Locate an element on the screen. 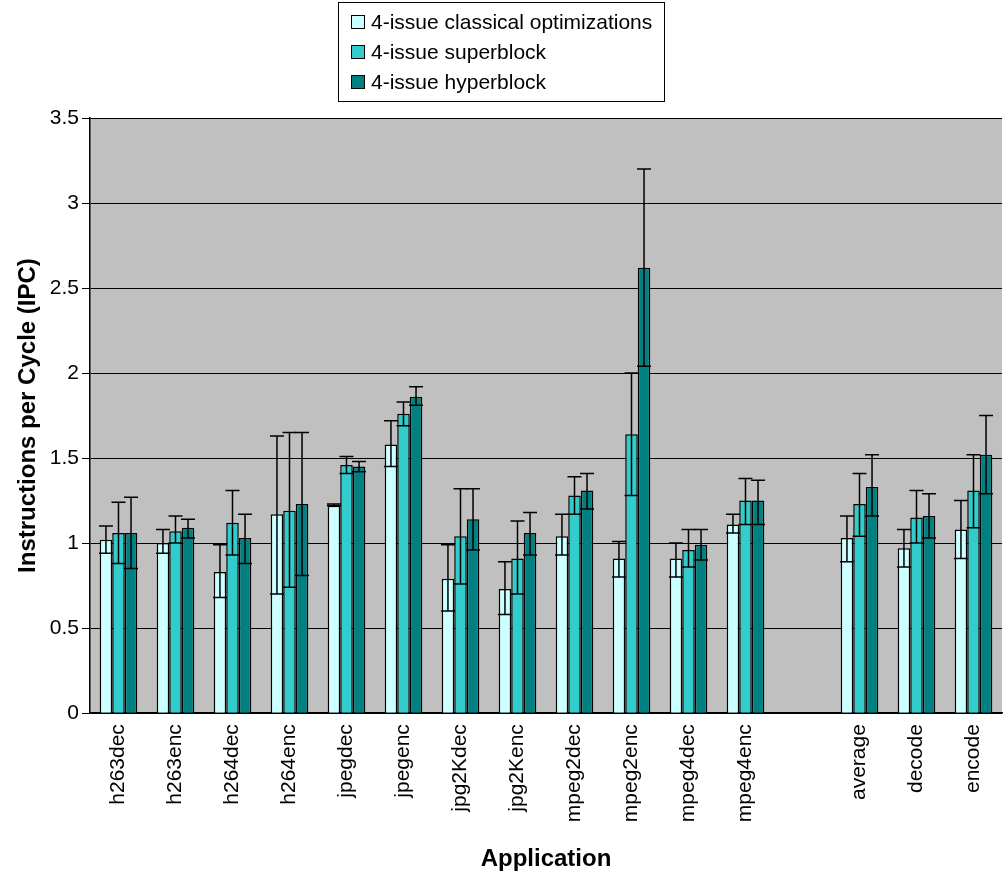  y-tick-label: 2 is located at coordinates (73, 371).